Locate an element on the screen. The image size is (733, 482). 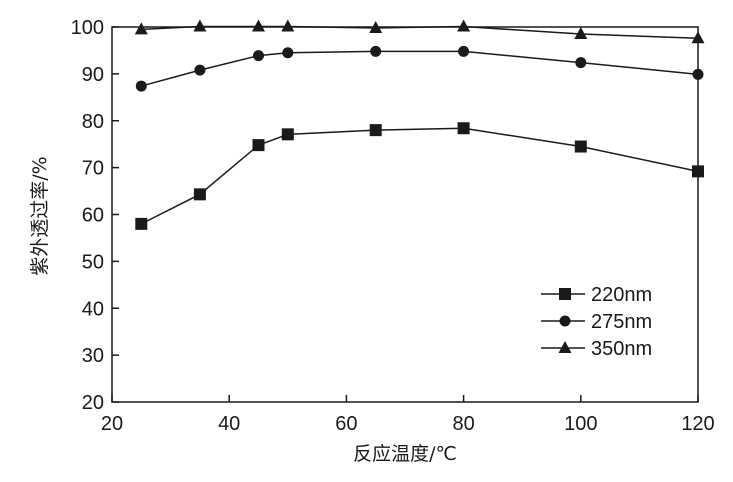
y-tick-label: 40 is located at coordinates (93, 309).